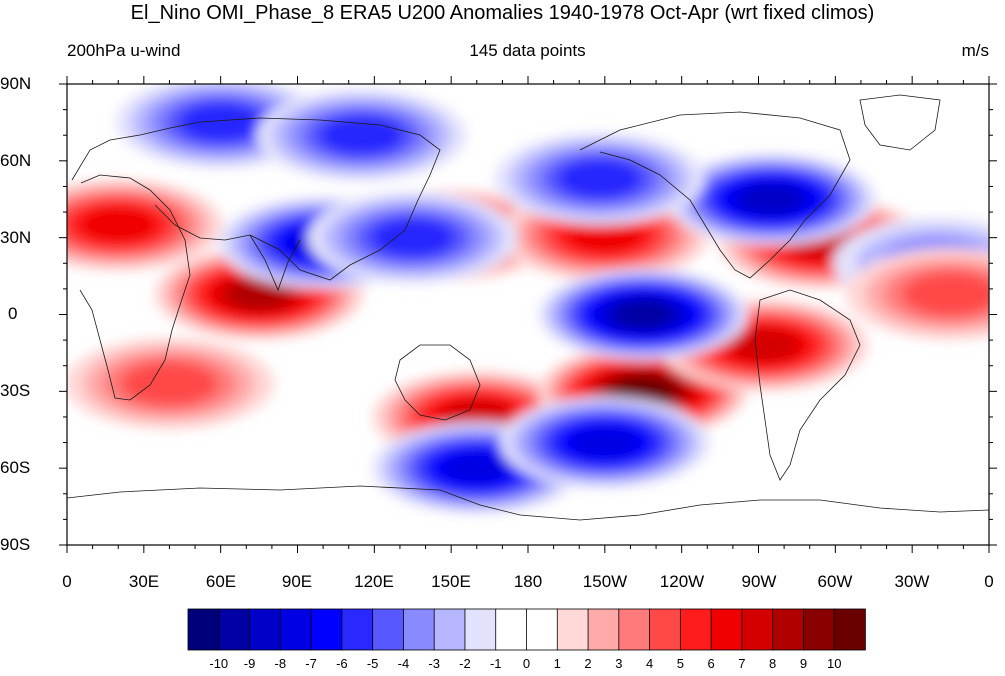  Describe the element at coordinates (15, 390) in the screenshot. I see `lat-label-30s: 30S` at that location.